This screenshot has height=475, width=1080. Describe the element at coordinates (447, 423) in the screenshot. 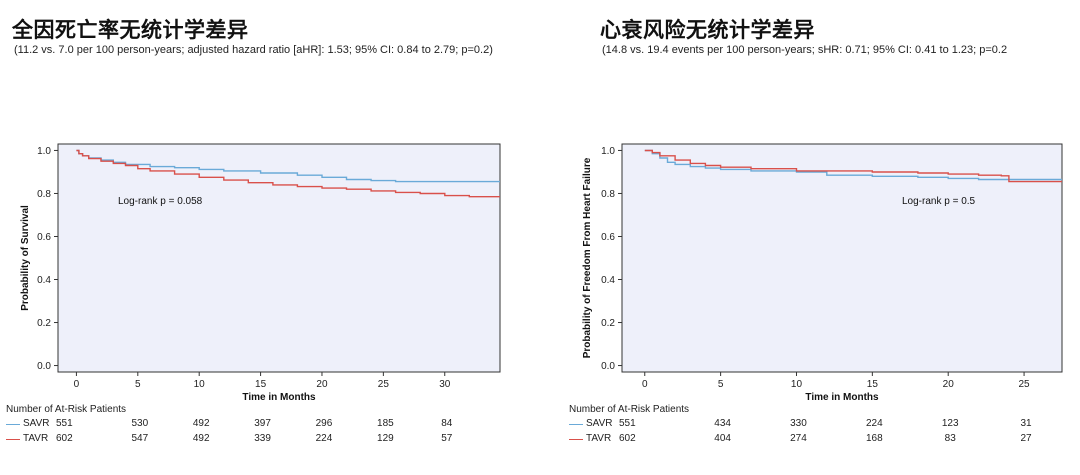

I see `risk-value: 84` at that location.